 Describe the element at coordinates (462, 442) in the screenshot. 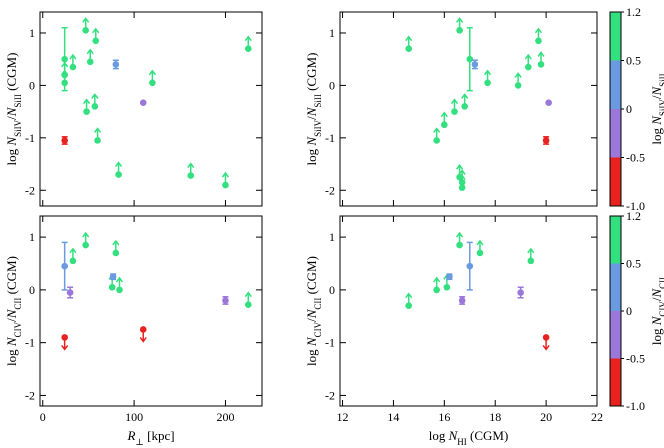

I see `label-part: HI` at that location.